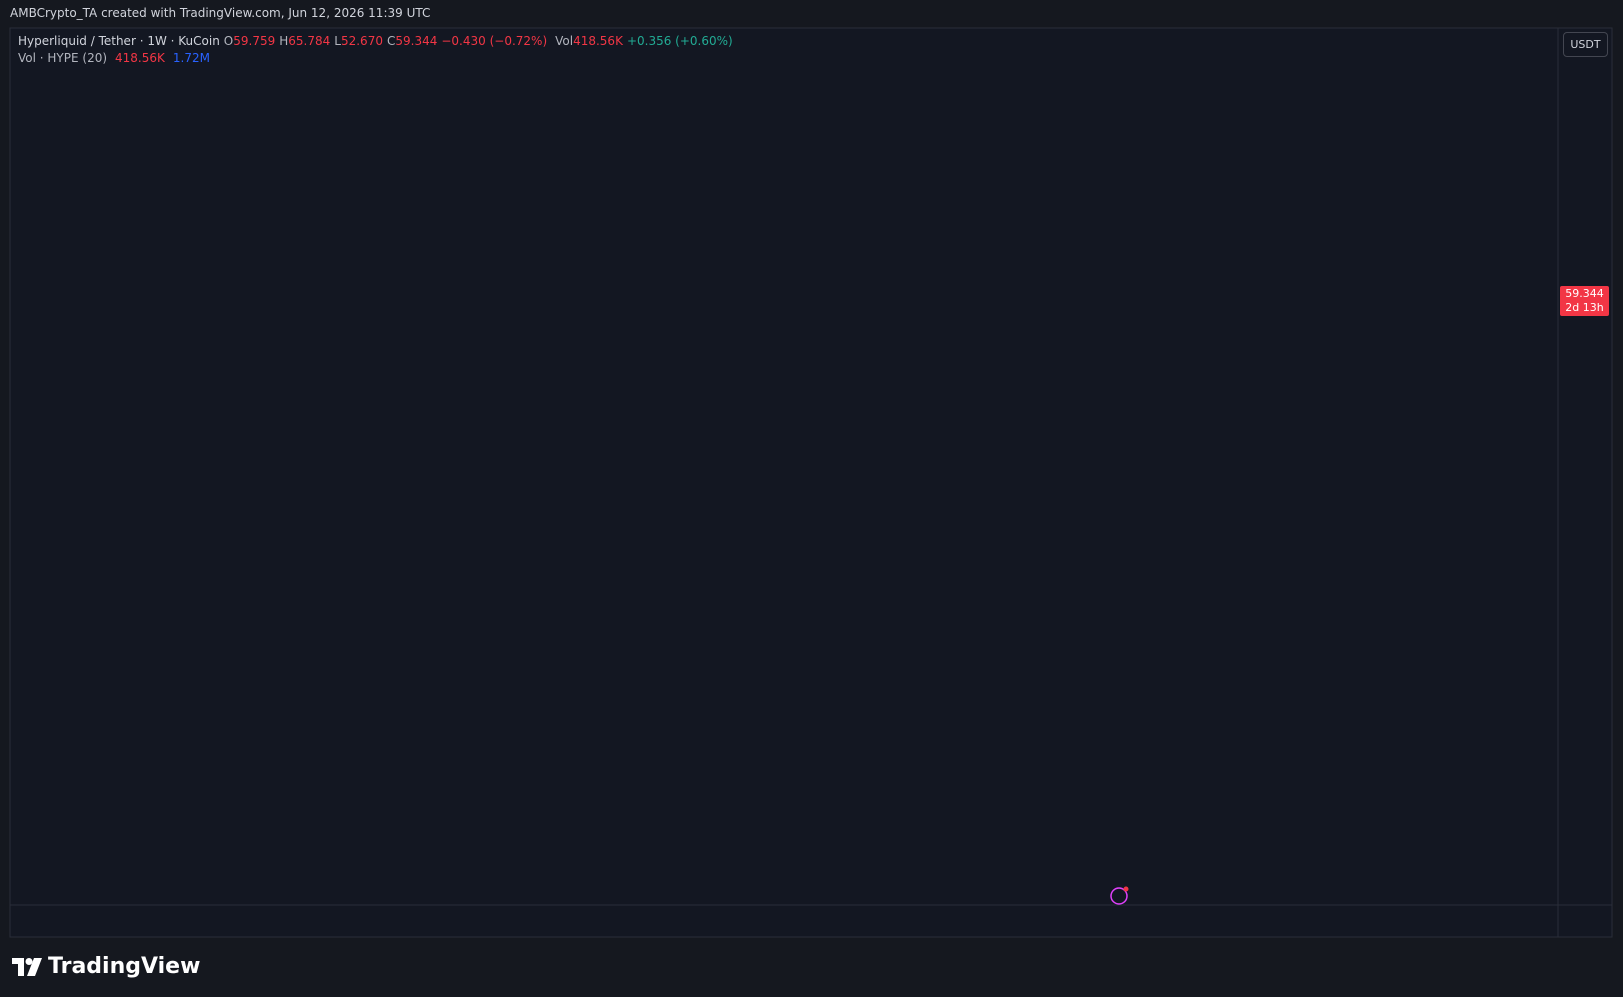  I want to click on volume-value: 418.56K, so click(140, 58).